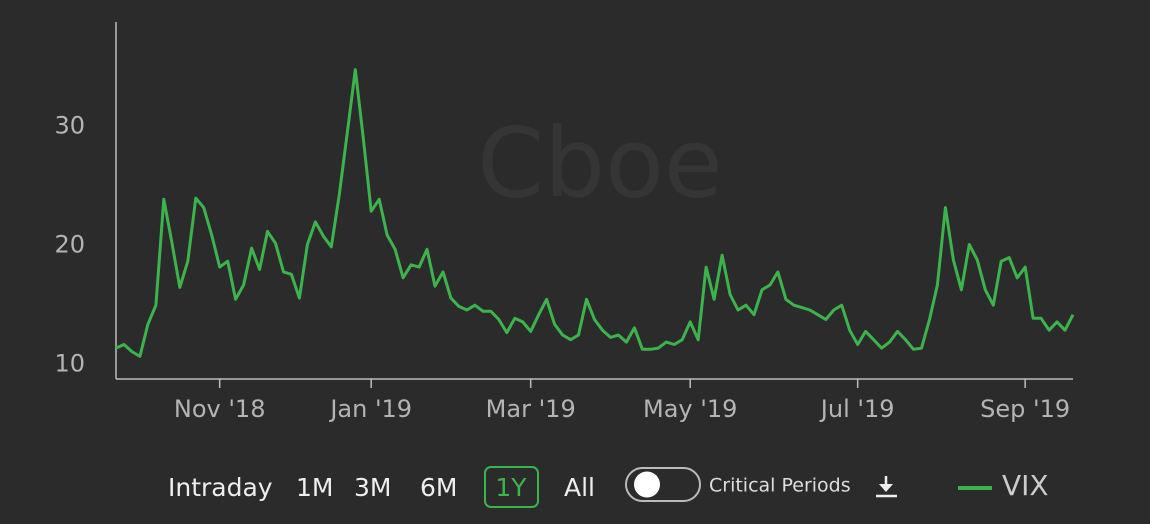  What do you see at coordinates (220, 487) in the screenshot?
I see `range-button: Intraday` at bounding box center [220, 487].